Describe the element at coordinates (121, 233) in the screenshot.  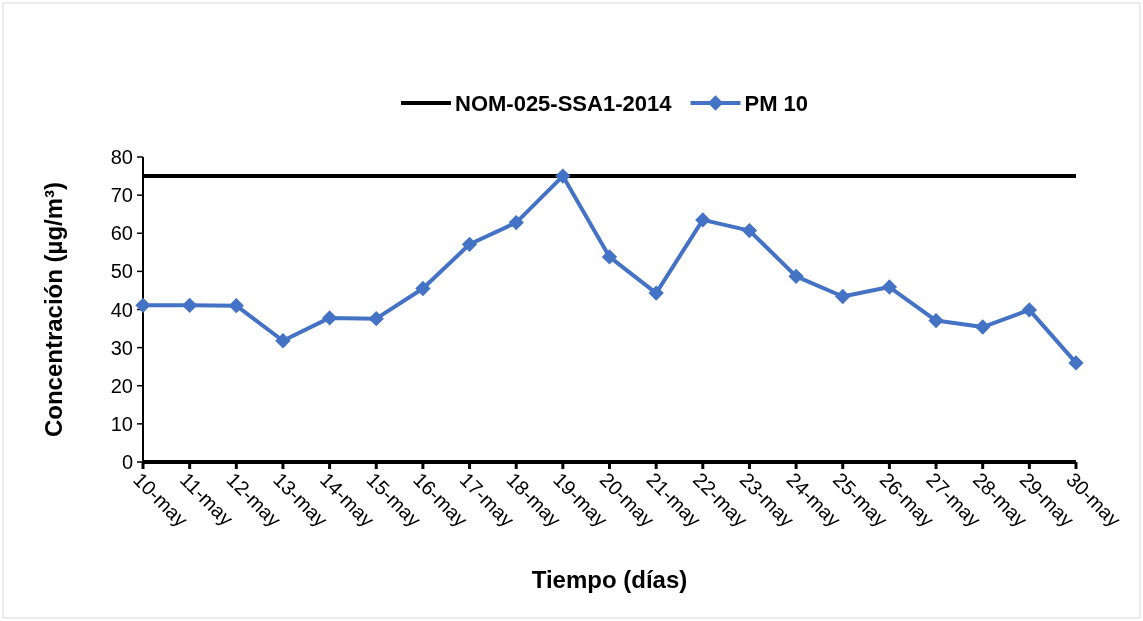
I see `y-tick-label: 60` at that location.